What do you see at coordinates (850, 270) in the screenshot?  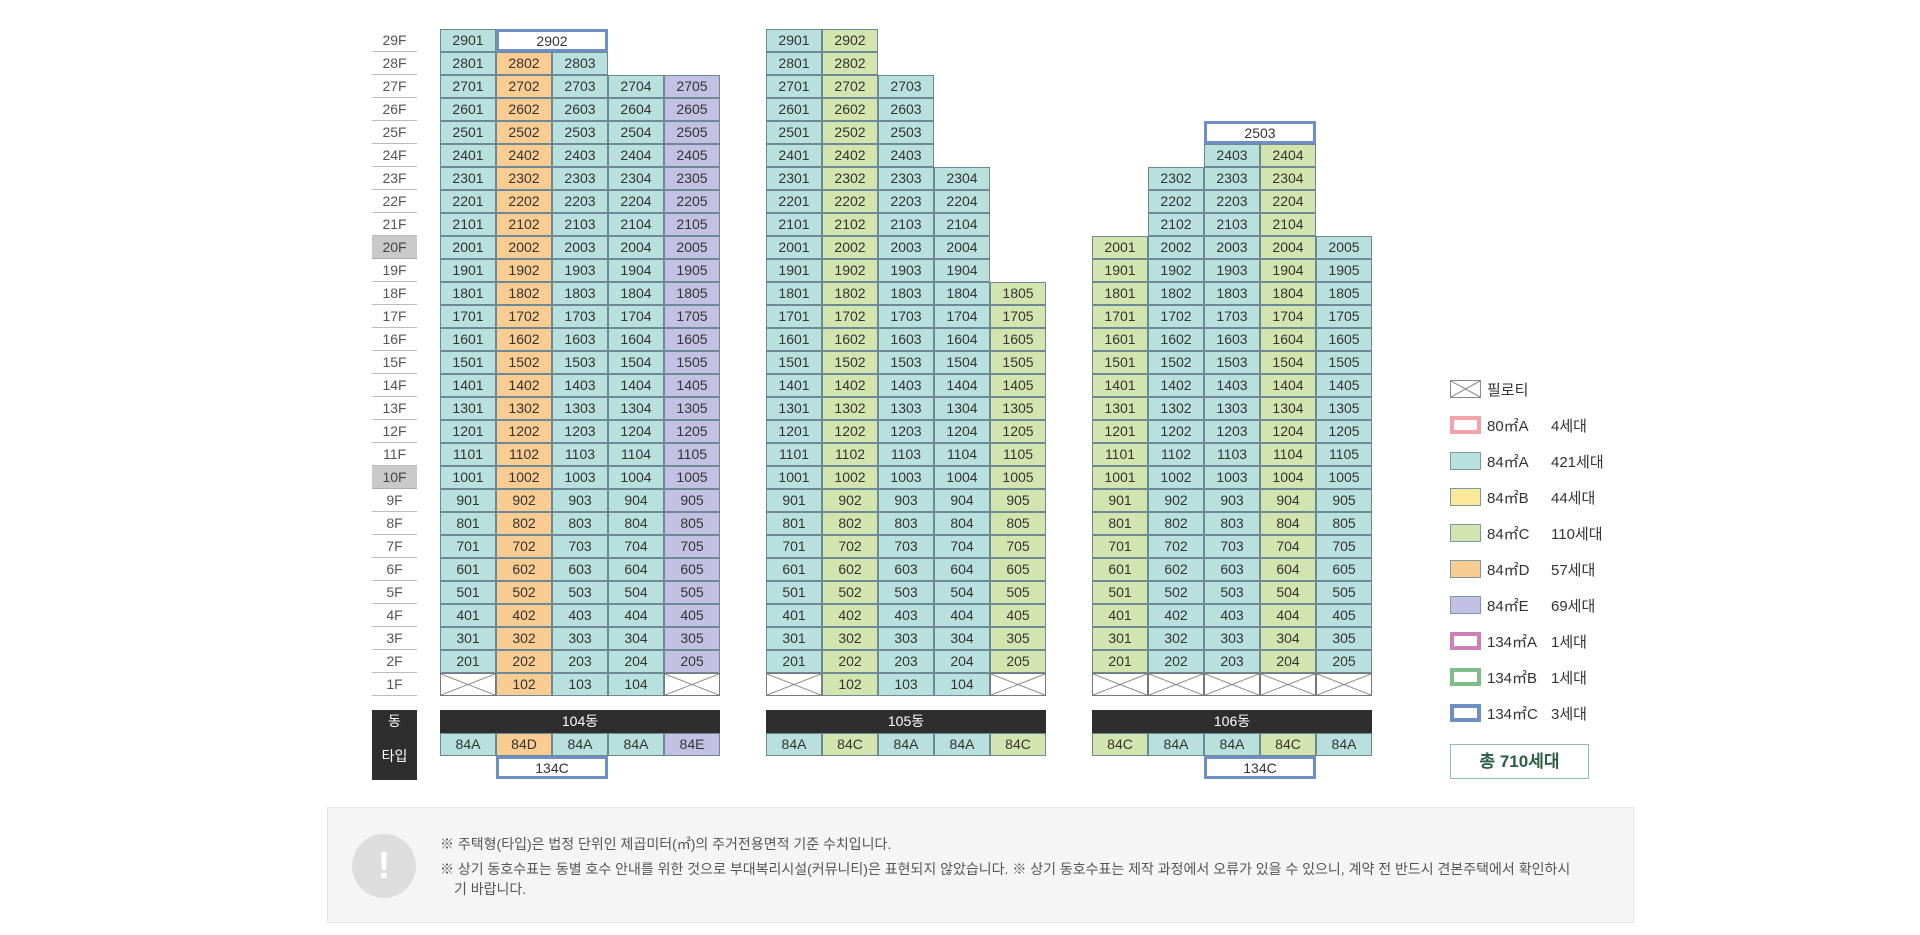 I see `unit-cell: 1902` at bounding box center [850, 270].